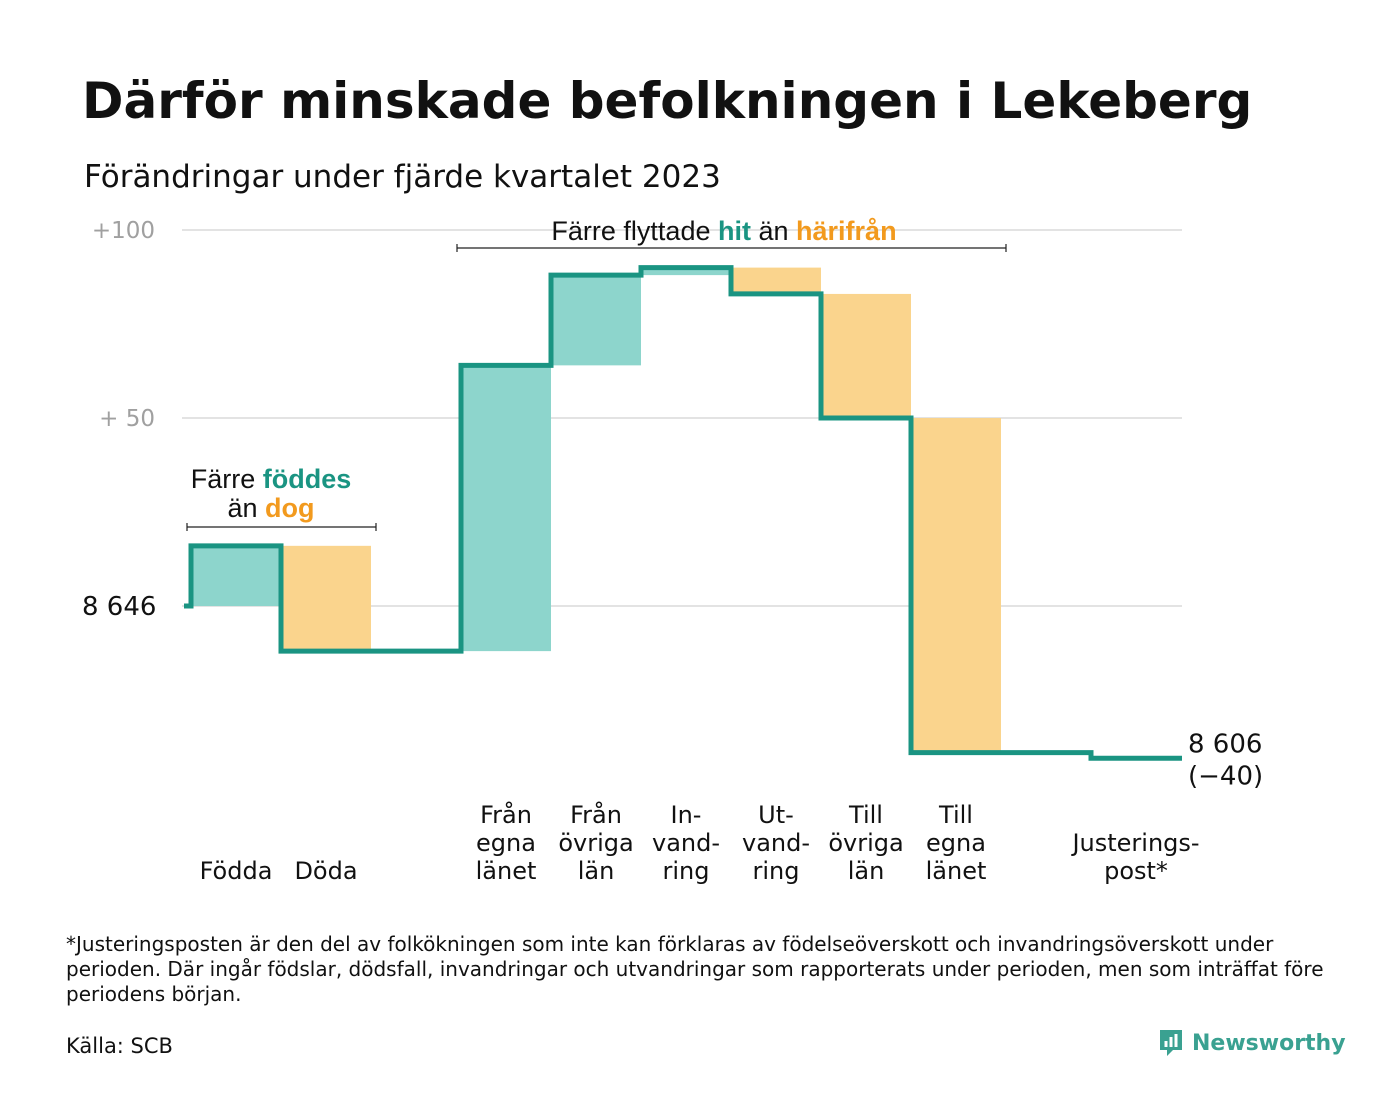 This screenshot has height=1120, width=1400. Describe the element at coordinates (127, 419) in the screenshot. I see `y-tick-label: + 50` at that location.